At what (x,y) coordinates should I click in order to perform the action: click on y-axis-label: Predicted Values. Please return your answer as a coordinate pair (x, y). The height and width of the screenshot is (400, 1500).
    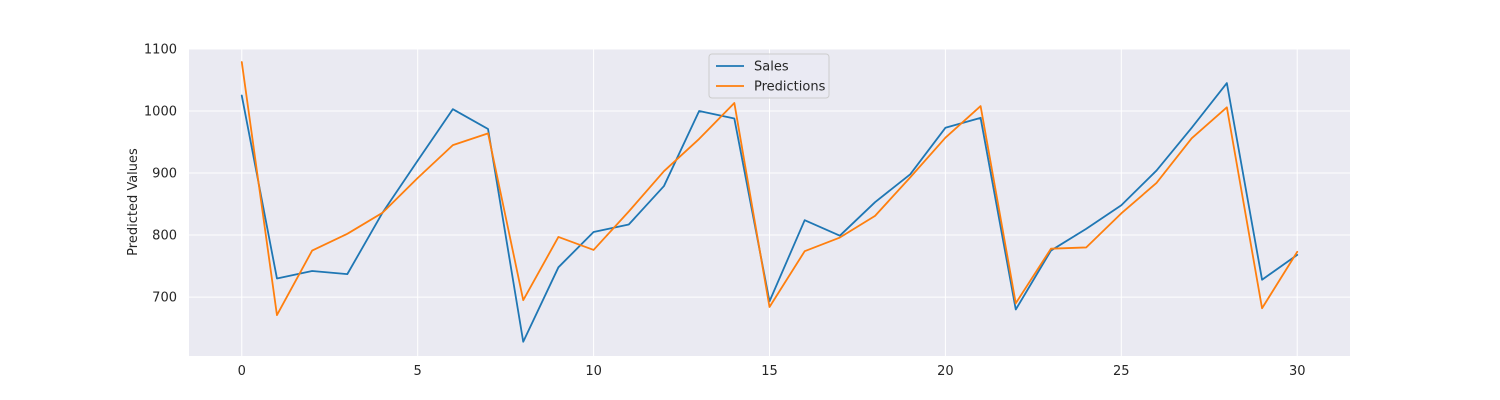
    Looking at the image, I should click on (133, 202).